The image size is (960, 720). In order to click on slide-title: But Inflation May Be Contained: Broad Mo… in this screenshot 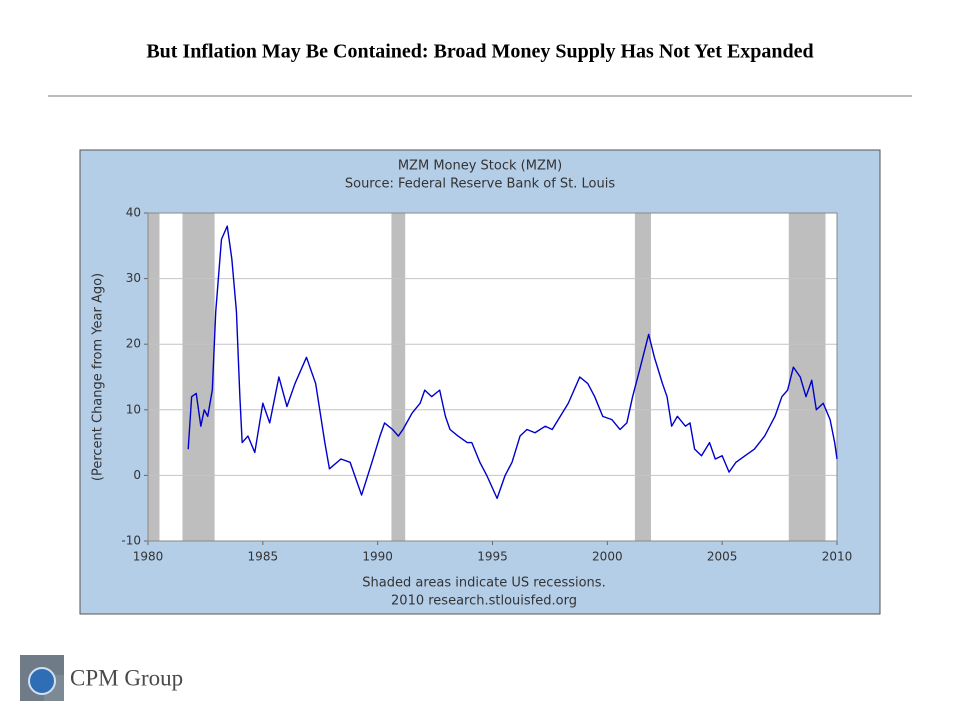, I will do `click(479, 52)`.